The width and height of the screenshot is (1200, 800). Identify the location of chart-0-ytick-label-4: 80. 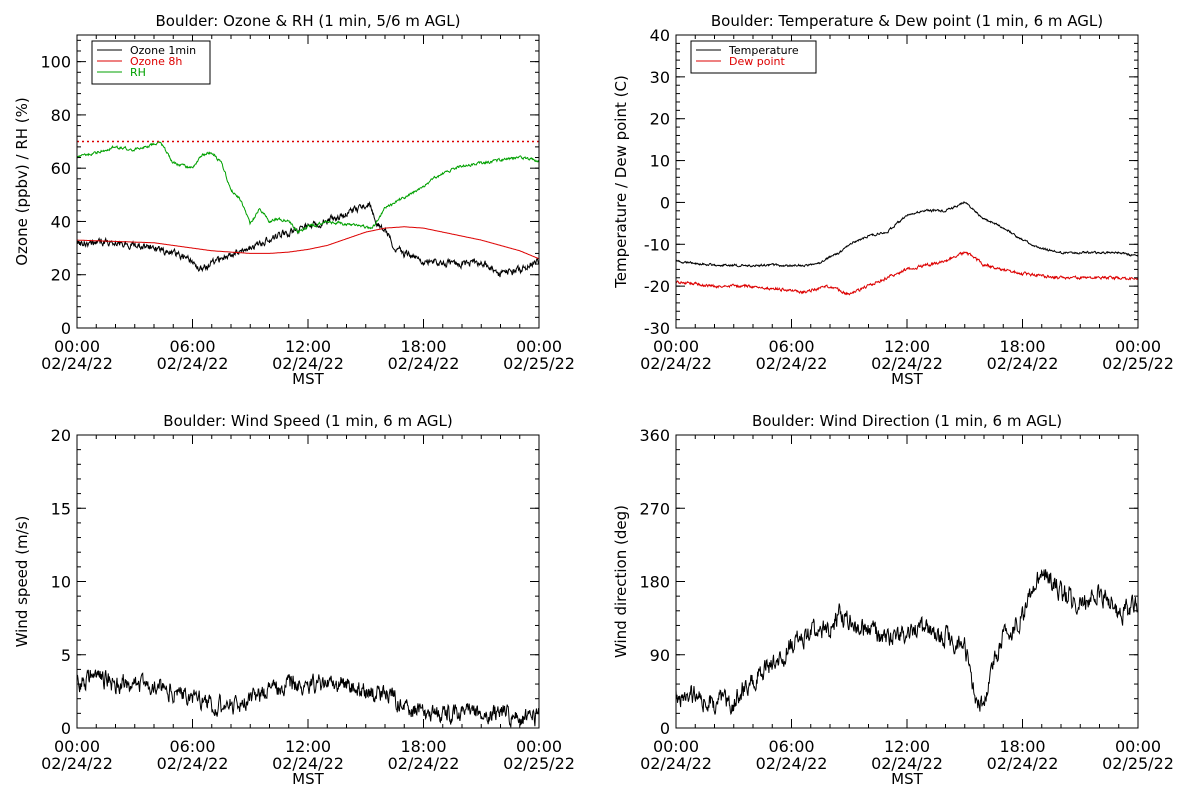
(61, 115).